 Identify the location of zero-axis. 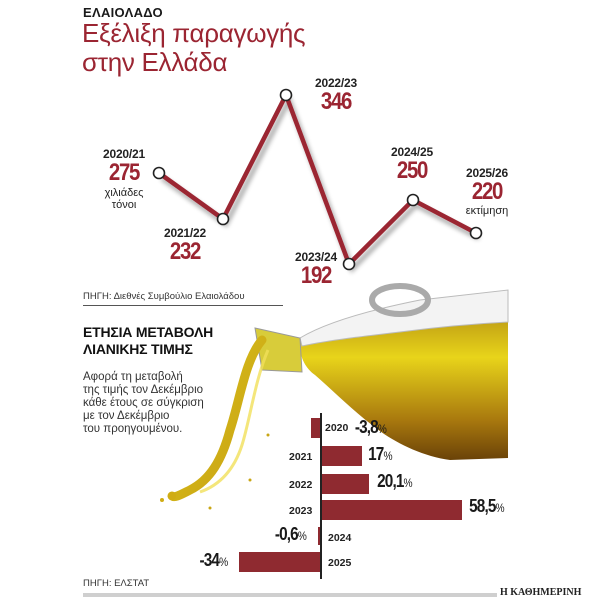
(321, 496).